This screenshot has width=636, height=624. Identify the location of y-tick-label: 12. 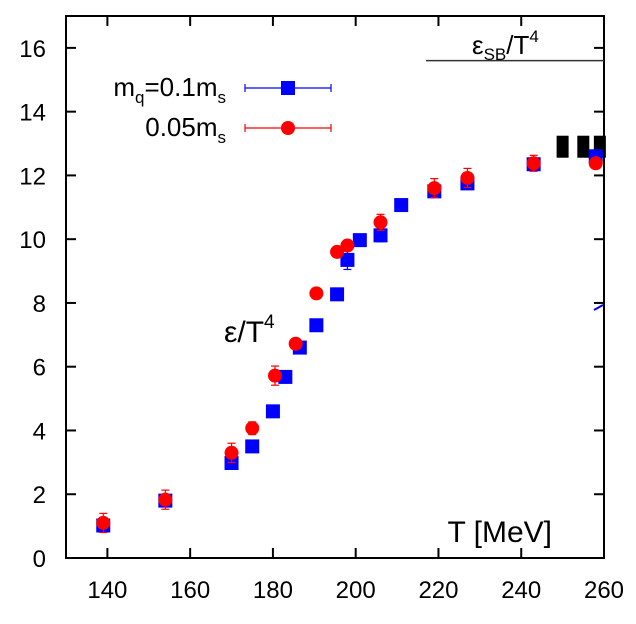
(32, 176).